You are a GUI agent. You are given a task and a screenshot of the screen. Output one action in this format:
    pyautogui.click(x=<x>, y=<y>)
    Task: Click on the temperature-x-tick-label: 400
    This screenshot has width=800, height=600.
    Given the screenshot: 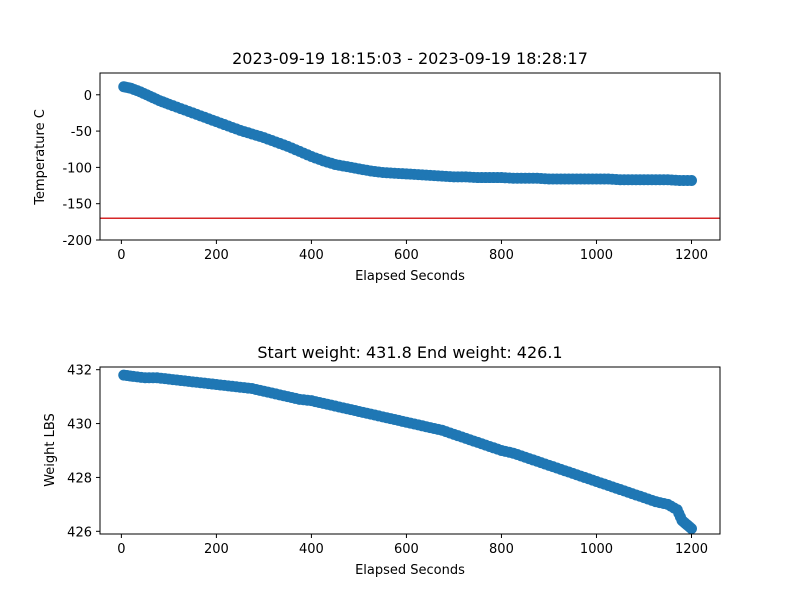 What is the action you would take?
    pyautogui.click(x=311, y=255)
    